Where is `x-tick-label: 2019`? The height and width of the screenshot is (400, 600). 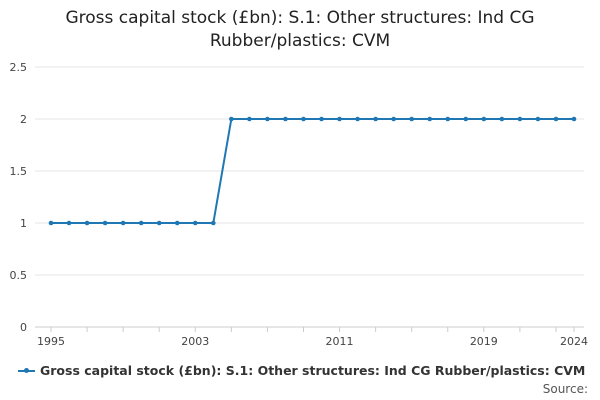 x-tick-label: 2019 is located at coordinates (484, 341).